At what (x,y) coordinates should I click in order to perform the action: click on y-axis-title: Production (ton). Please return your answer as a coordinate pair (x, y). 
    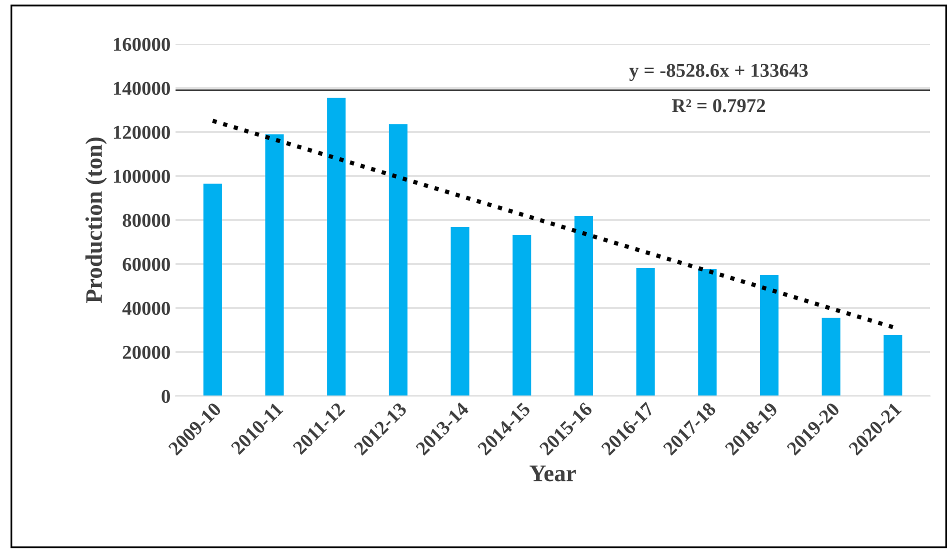
    Looking at the image, I should click on (96, 221).